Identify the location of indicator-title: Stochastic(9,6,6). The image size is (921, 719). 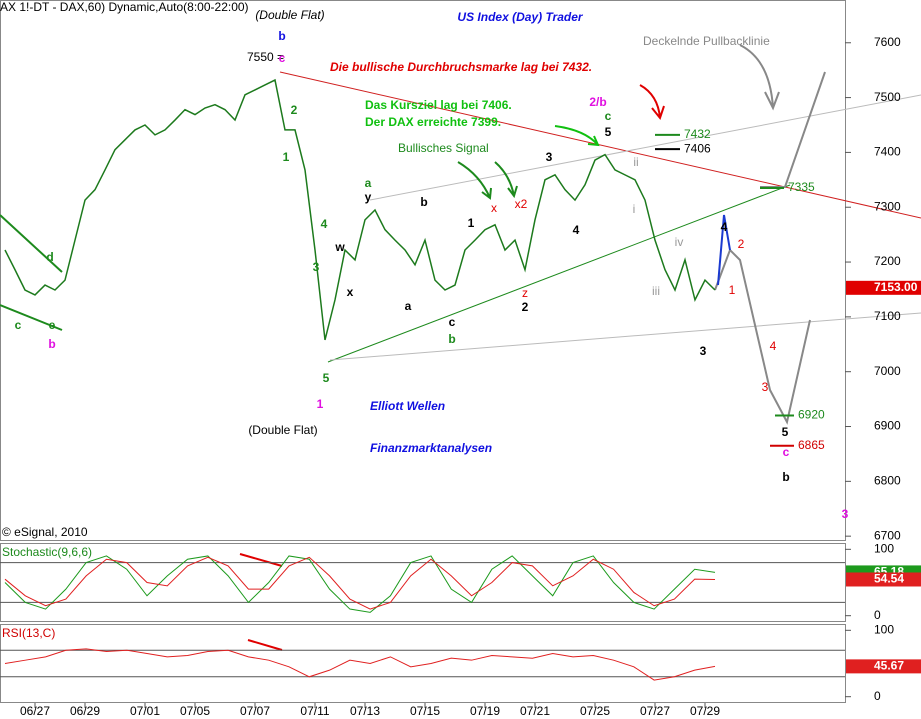
(47, 552).